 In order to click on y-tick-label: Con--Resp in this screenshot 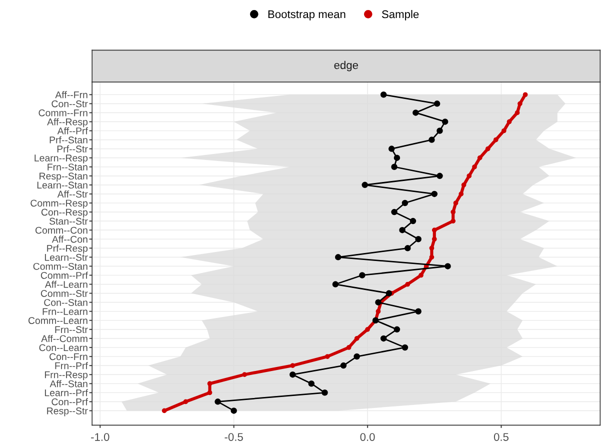, I will do `click(64, 213)`.